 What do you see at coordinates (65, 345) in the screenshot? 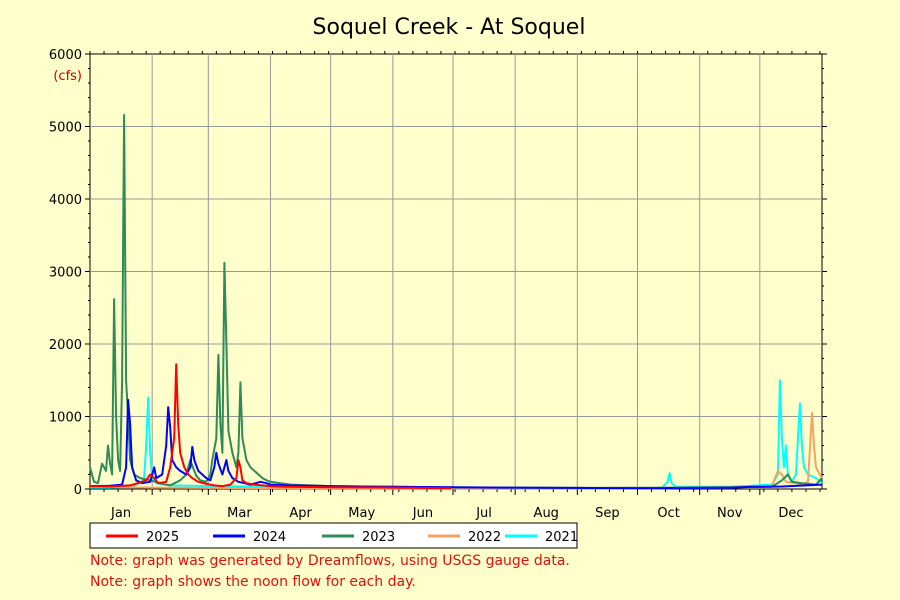
I see `y-tick-label: 2000` at bounding box center [65, 345].